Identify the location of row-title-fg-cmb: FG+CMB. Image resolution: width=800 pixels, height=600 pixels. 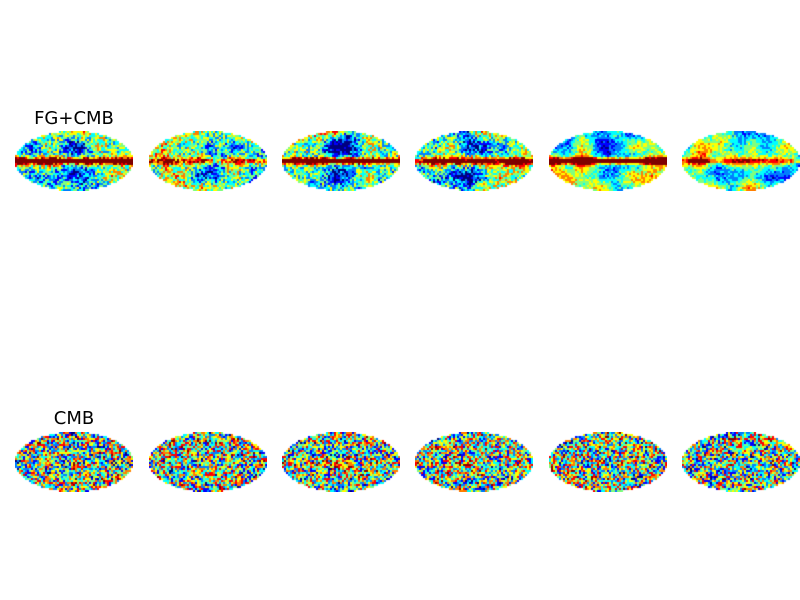
(74, 118).